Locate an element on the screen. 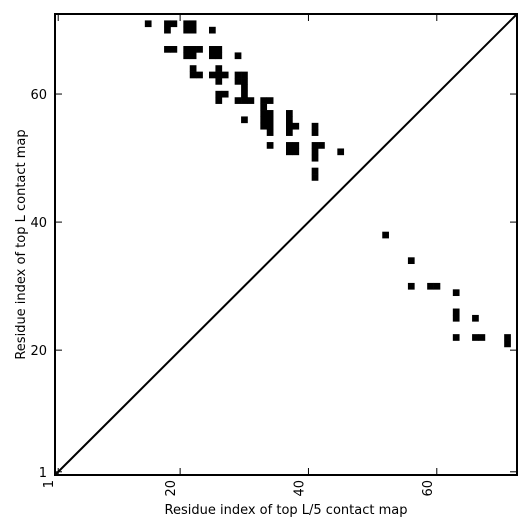 This screenshot has width=531, height=531. x-tick-label: 40 is located at coordinates (299, 488).